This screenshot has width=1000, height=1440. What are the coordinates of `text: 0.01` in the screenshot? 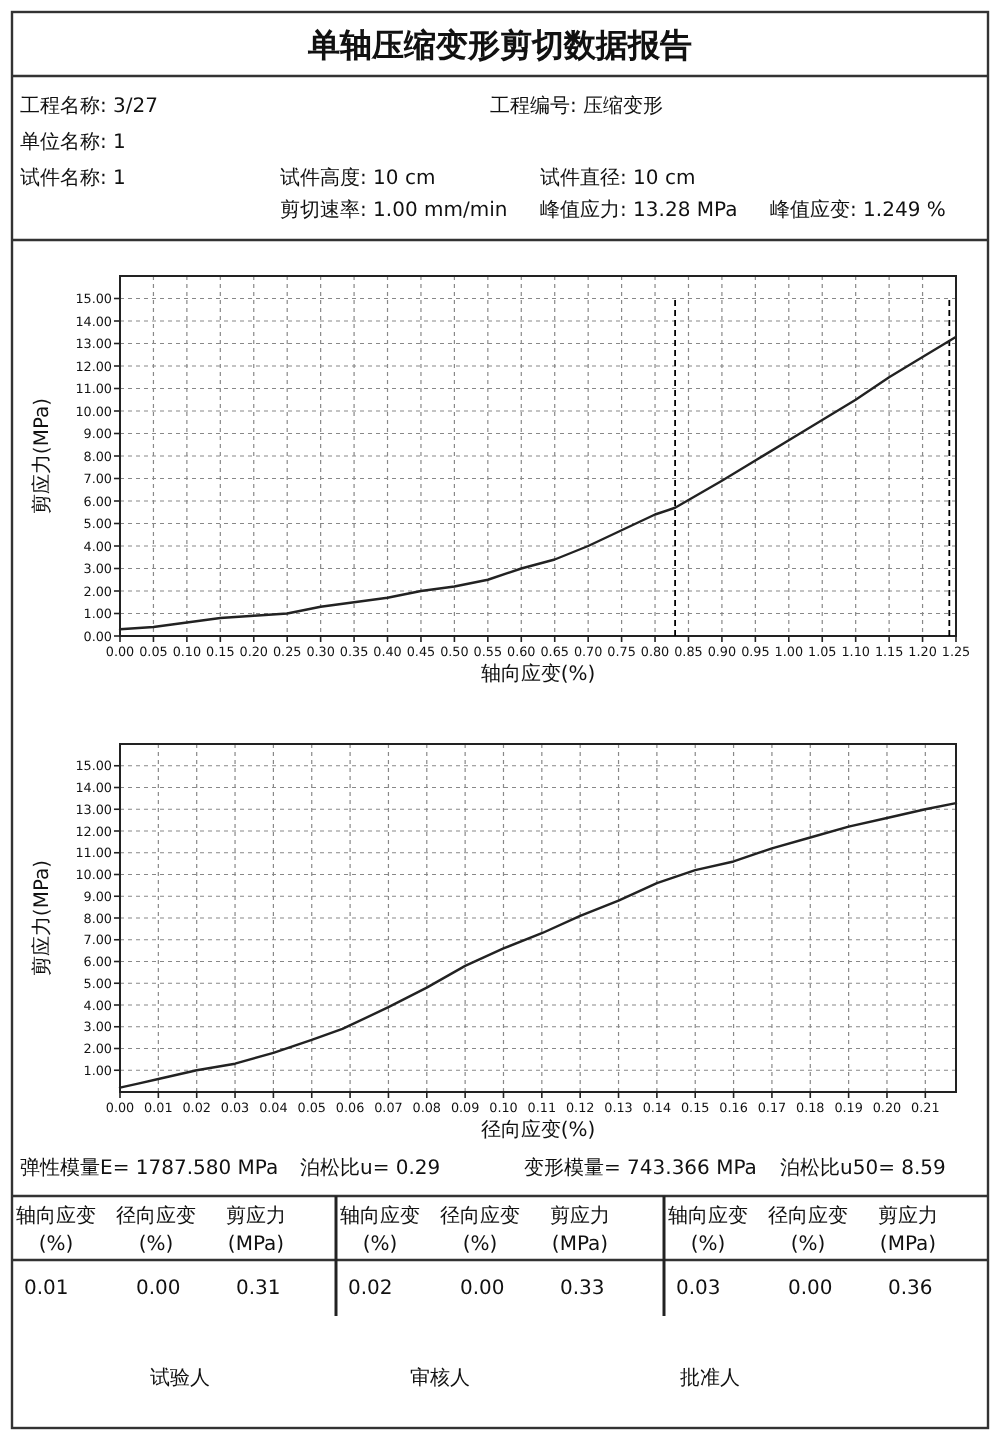 It's located at (46, 1289).